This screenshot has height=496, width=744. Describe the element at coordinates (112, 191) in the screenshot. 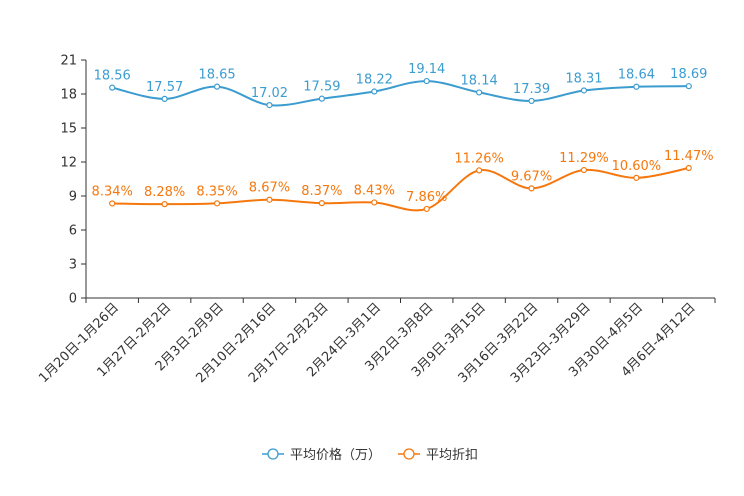

I see `data-label: 8.34%` at that location.